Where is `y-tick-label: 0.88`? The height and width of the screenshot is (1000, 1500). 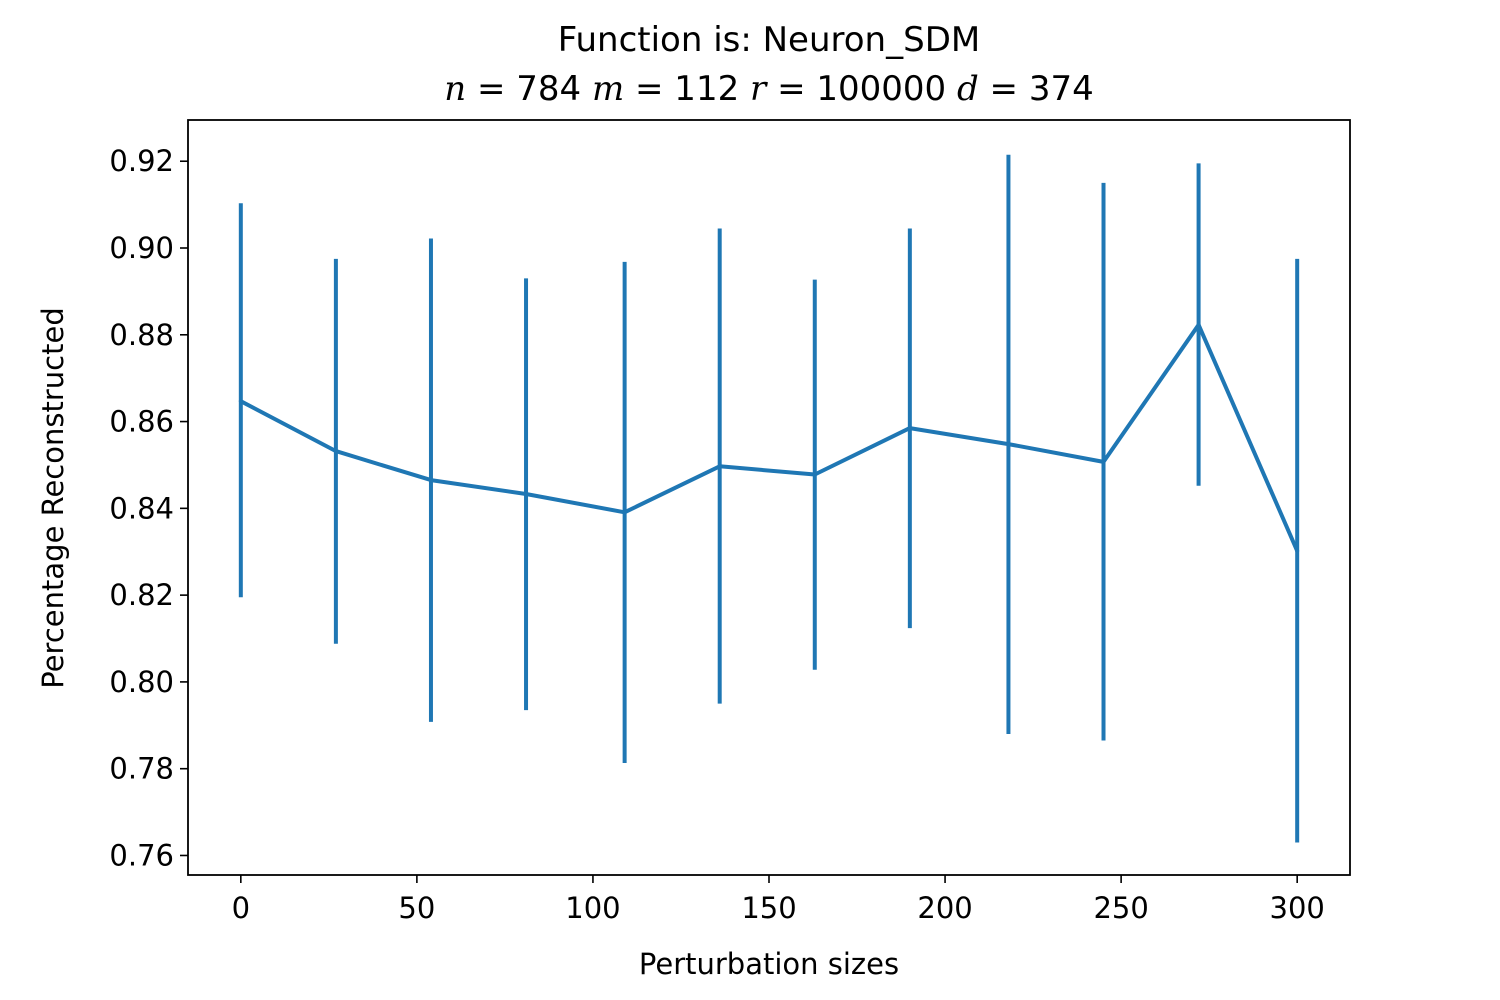 y-tick-label: 0.88 is located at coordinates (141, 335).